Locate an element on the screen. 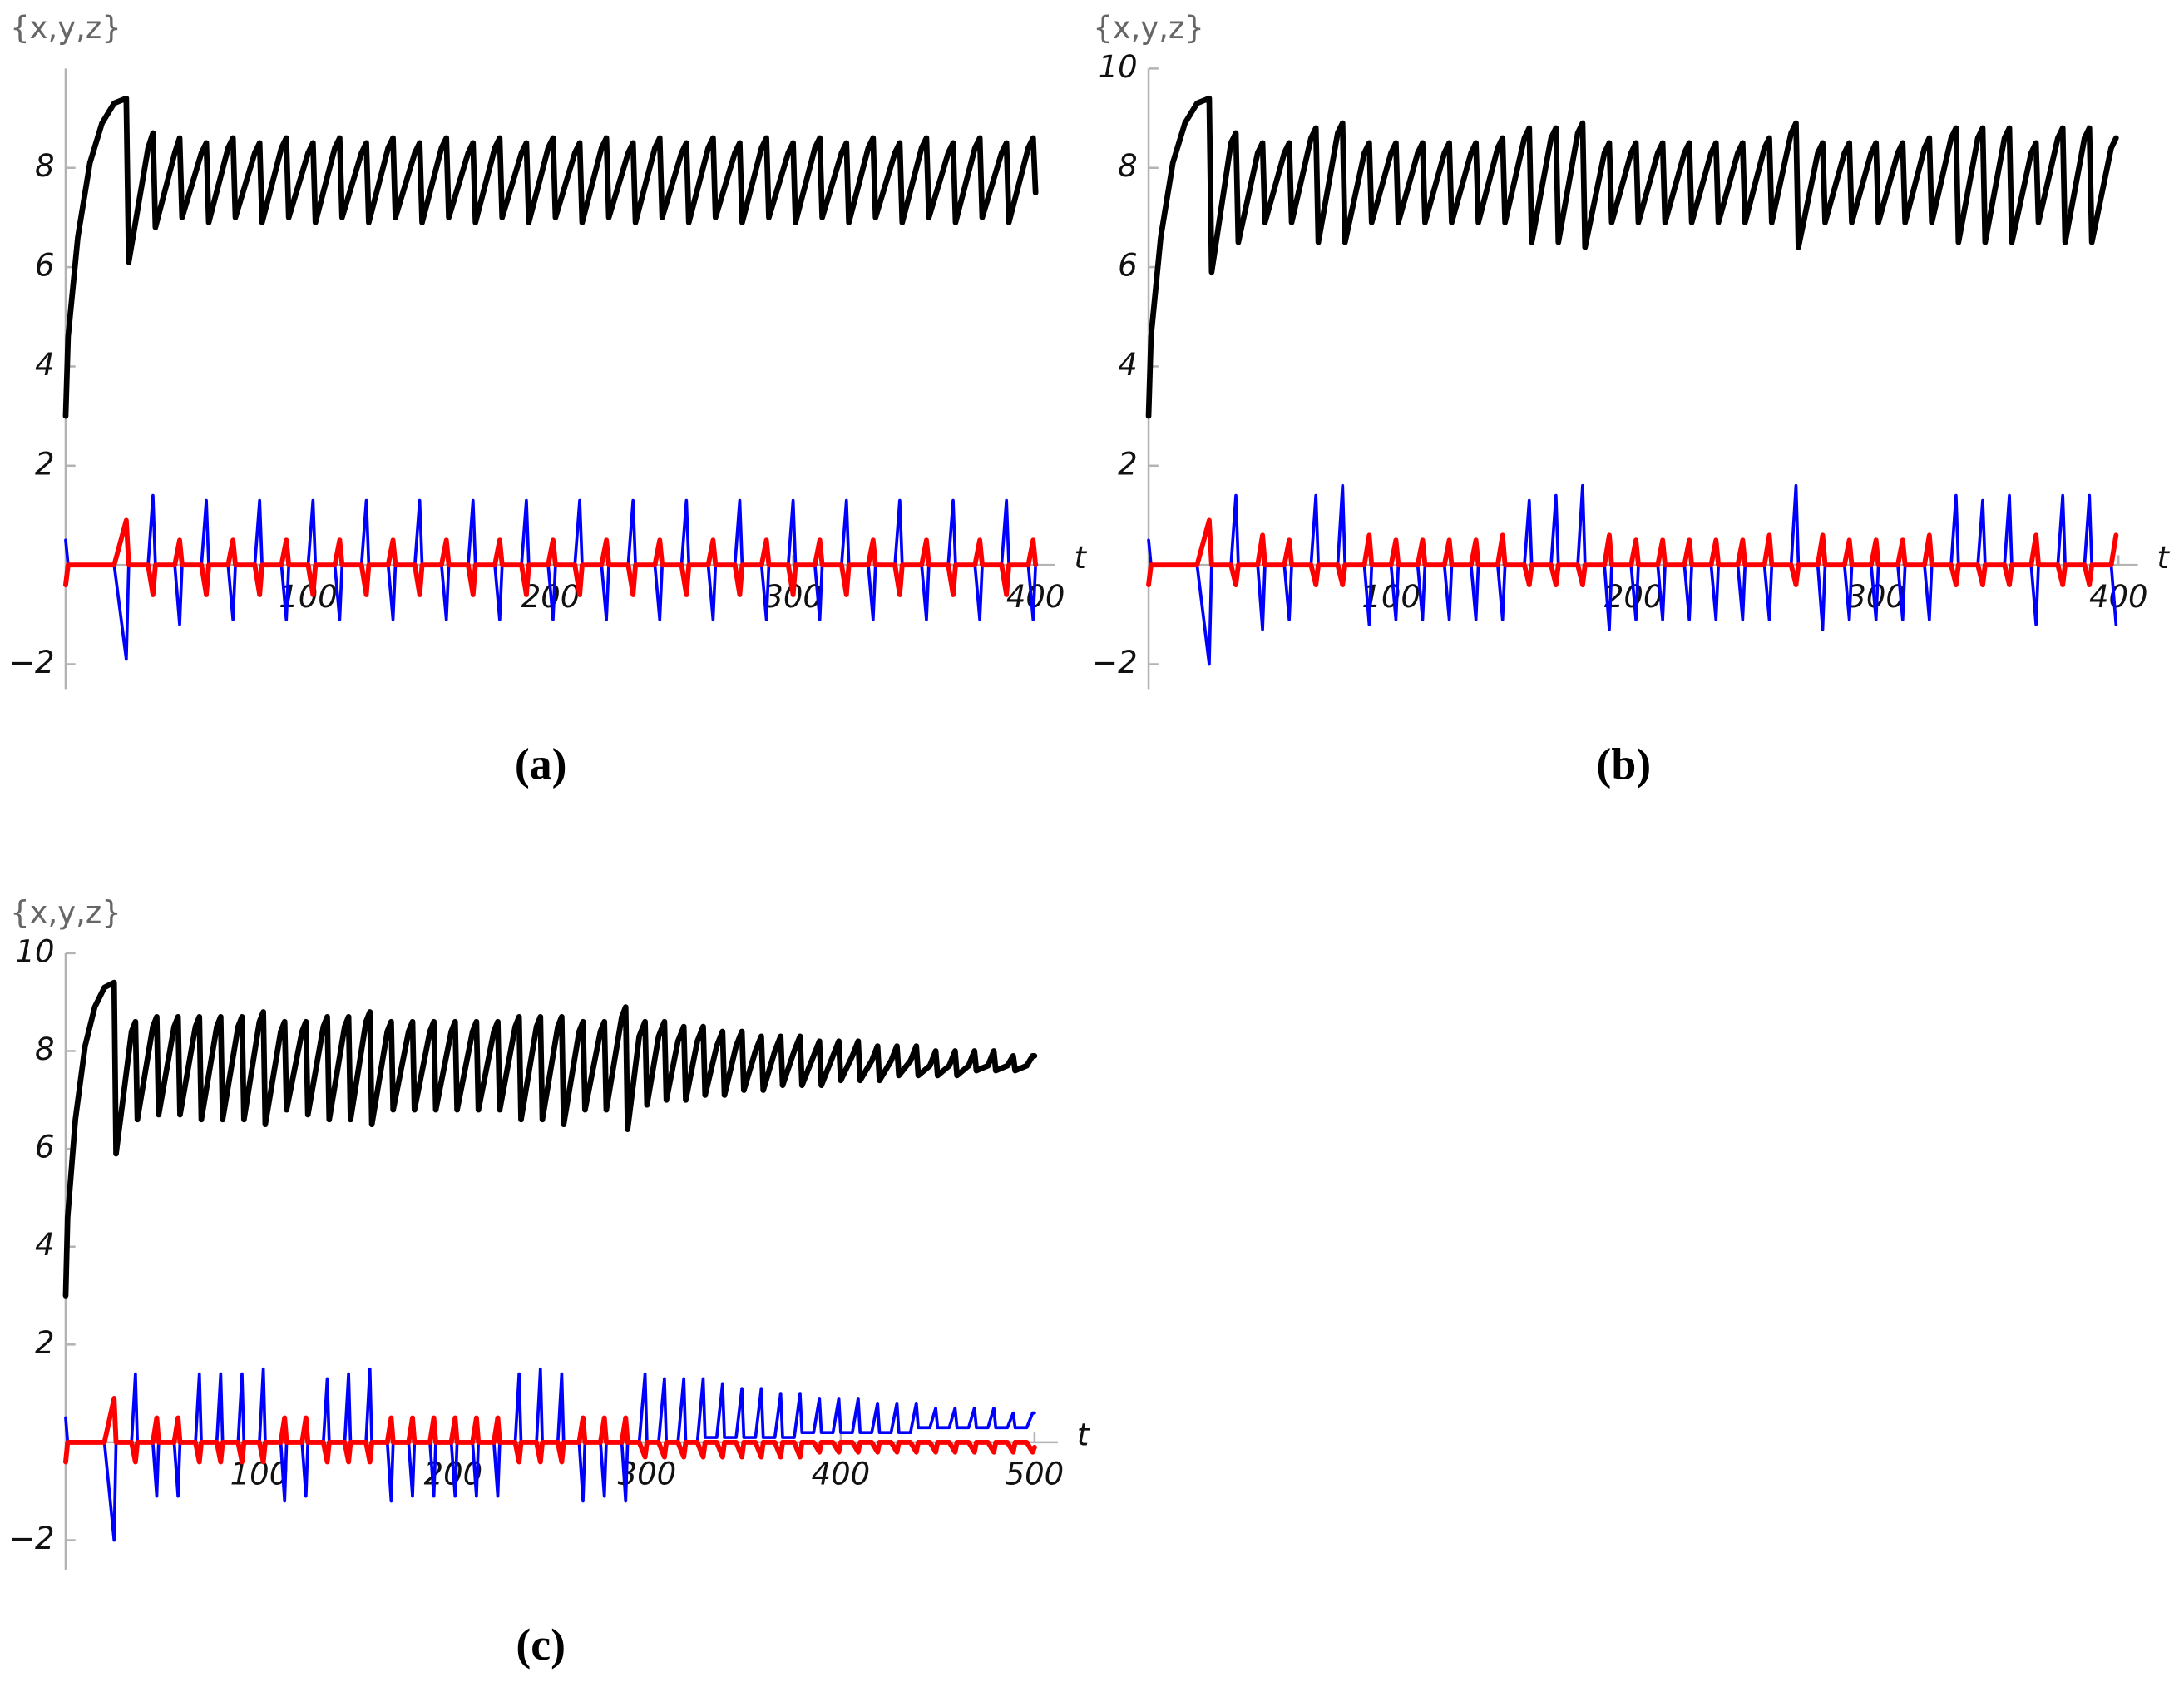 The height and width of the screenshot is (1687, 2184). x-tick-label: 500 is located at coordinates (1035, 1474).